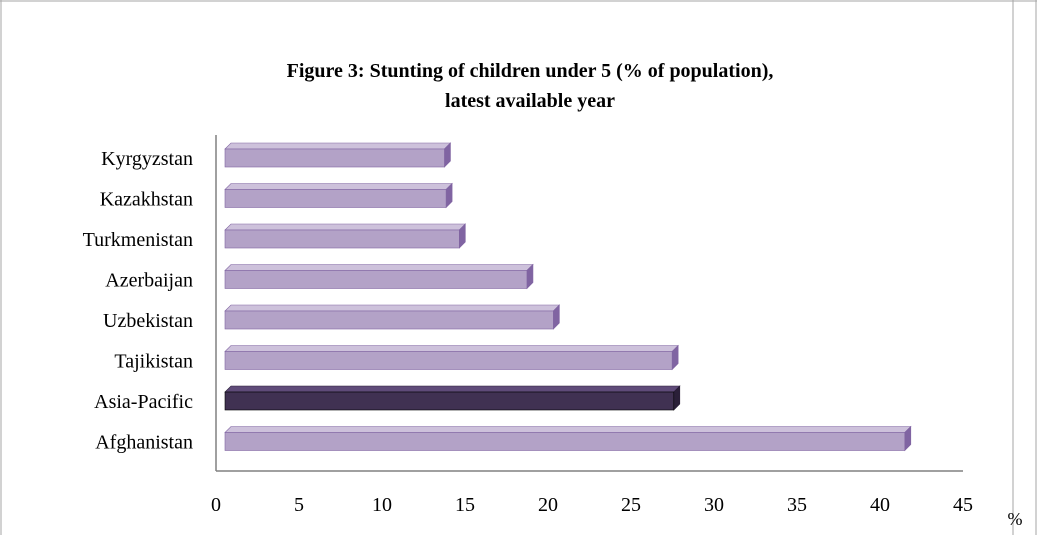 Image resolution: width=1037 pixels, height=535 pixels. Describe the element at coordinates (592, 505) in the screenshot. I see `x-tick-labels: 0 5 10 15 20 25 30 35 40 45` at that location.